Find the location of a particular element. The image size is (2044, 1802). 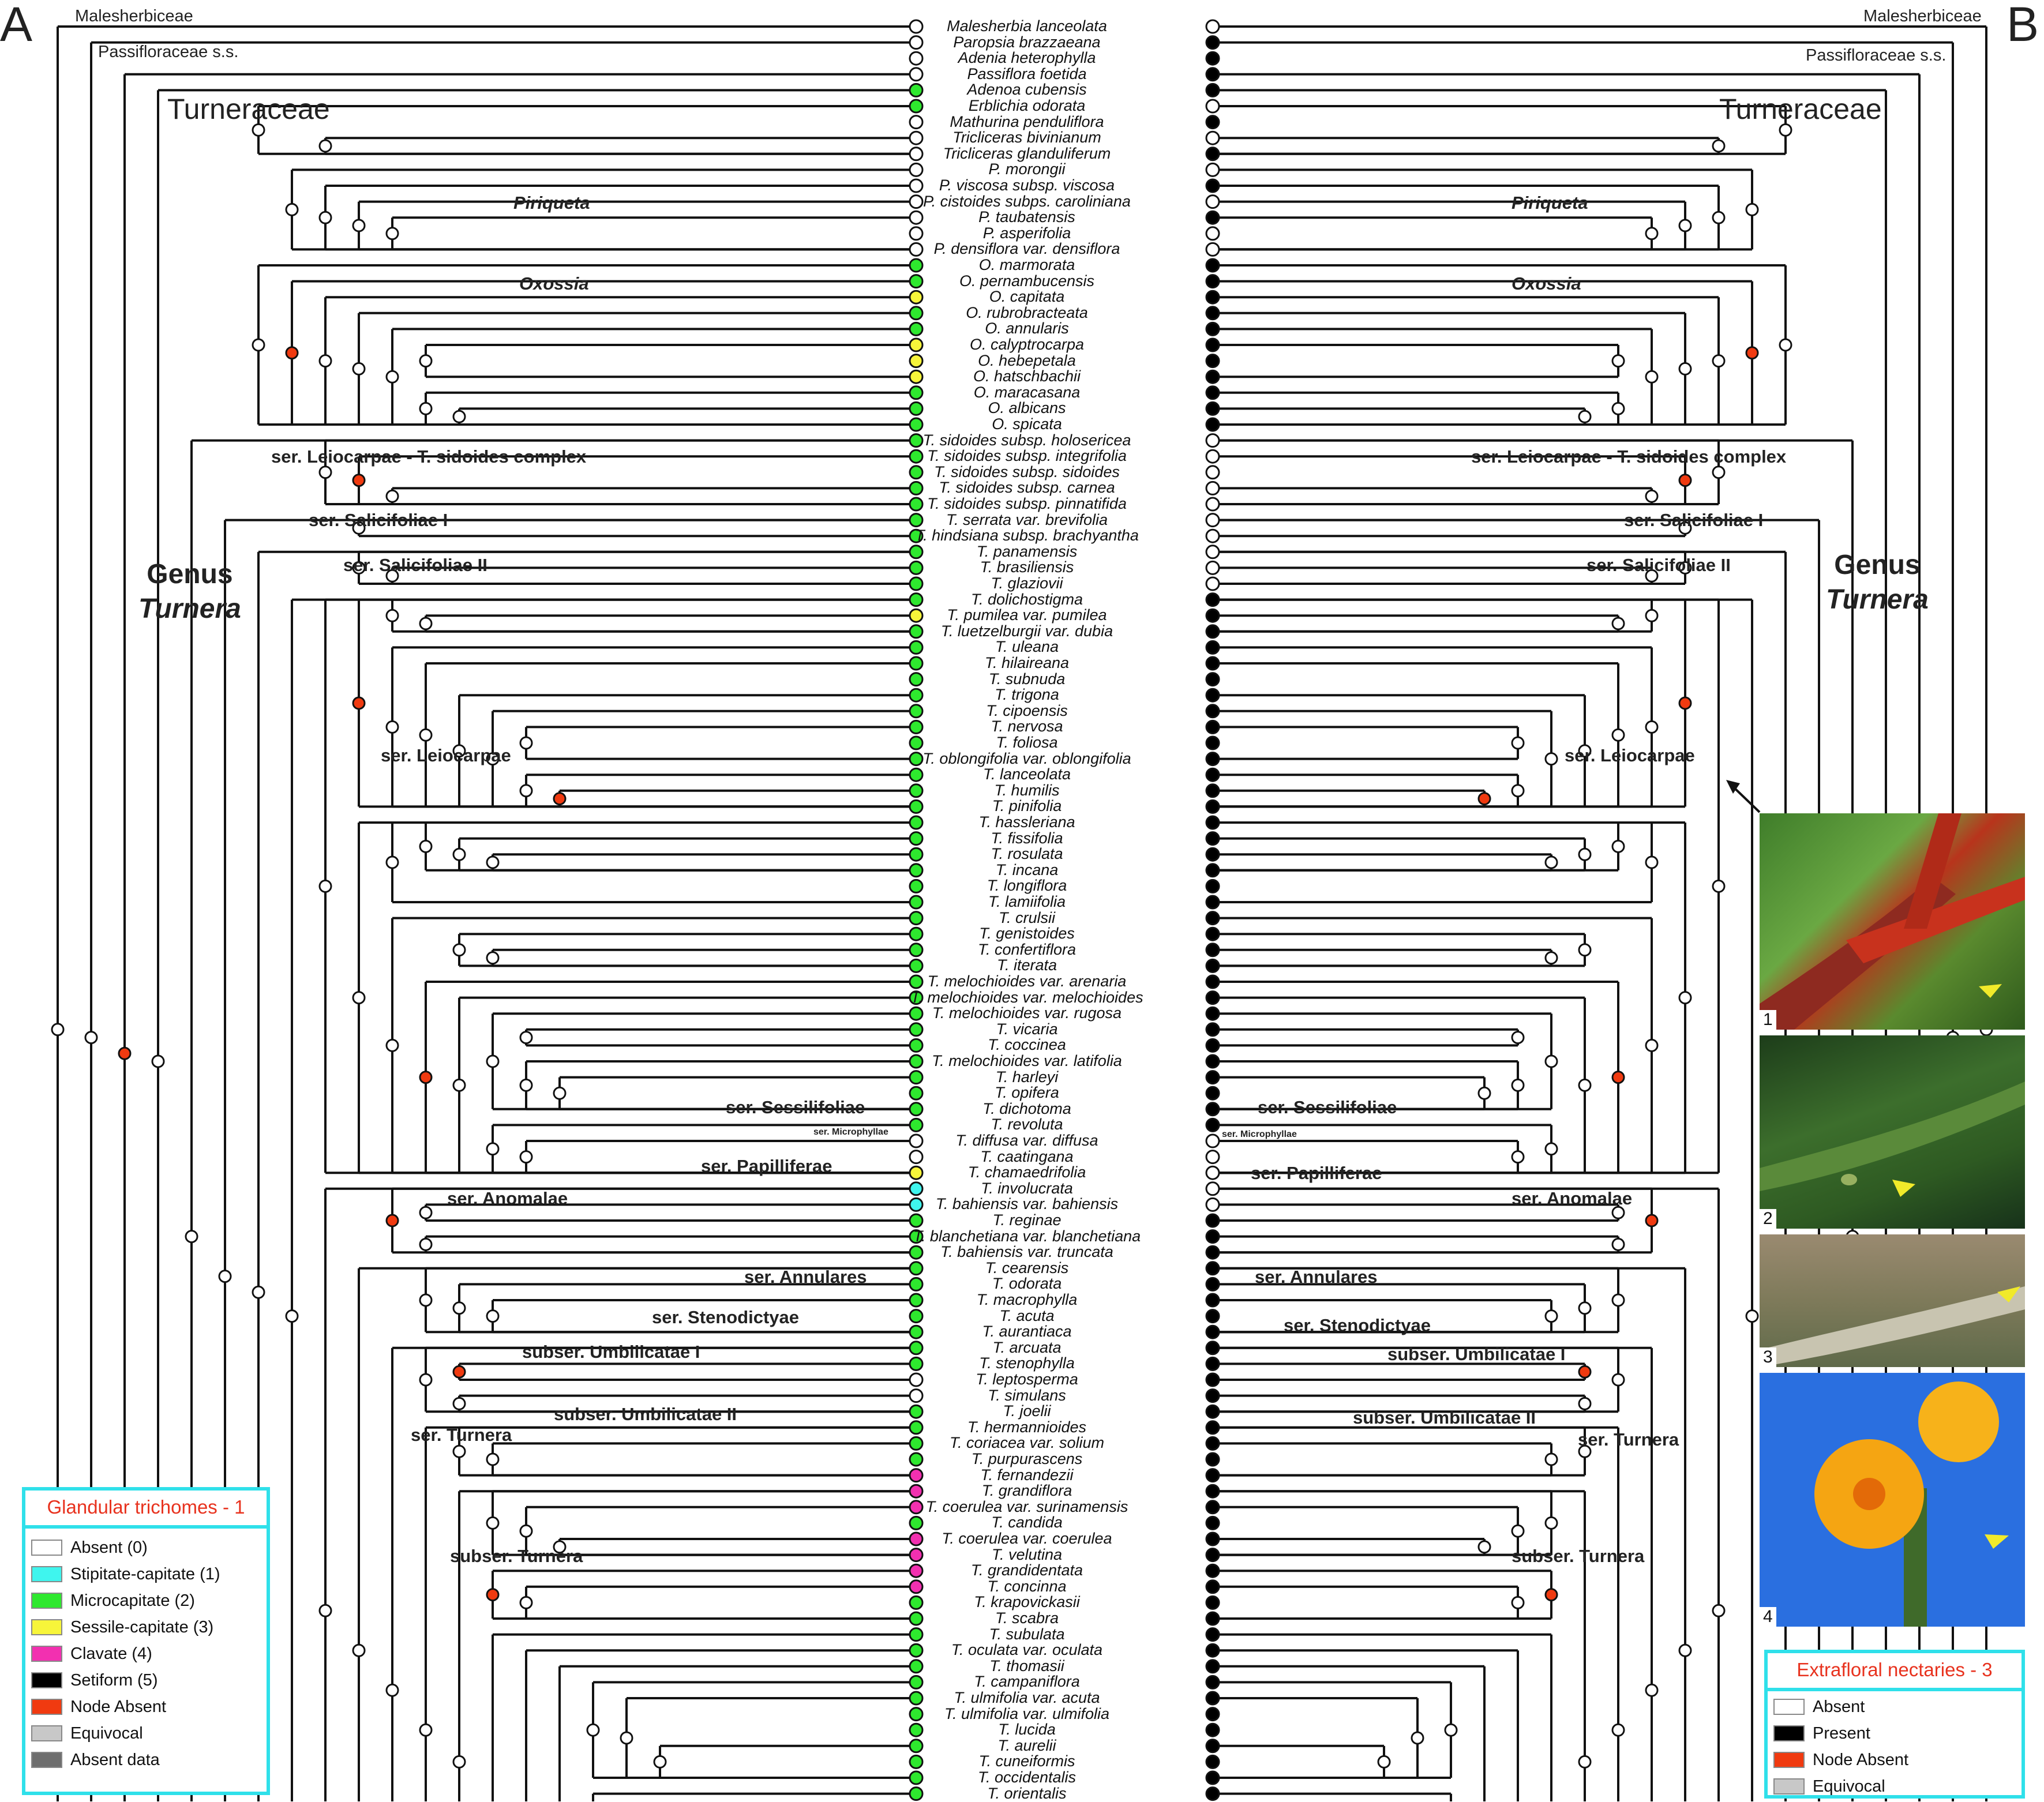

taxon-label: P. morongii is located at coordinates (1027, 169).